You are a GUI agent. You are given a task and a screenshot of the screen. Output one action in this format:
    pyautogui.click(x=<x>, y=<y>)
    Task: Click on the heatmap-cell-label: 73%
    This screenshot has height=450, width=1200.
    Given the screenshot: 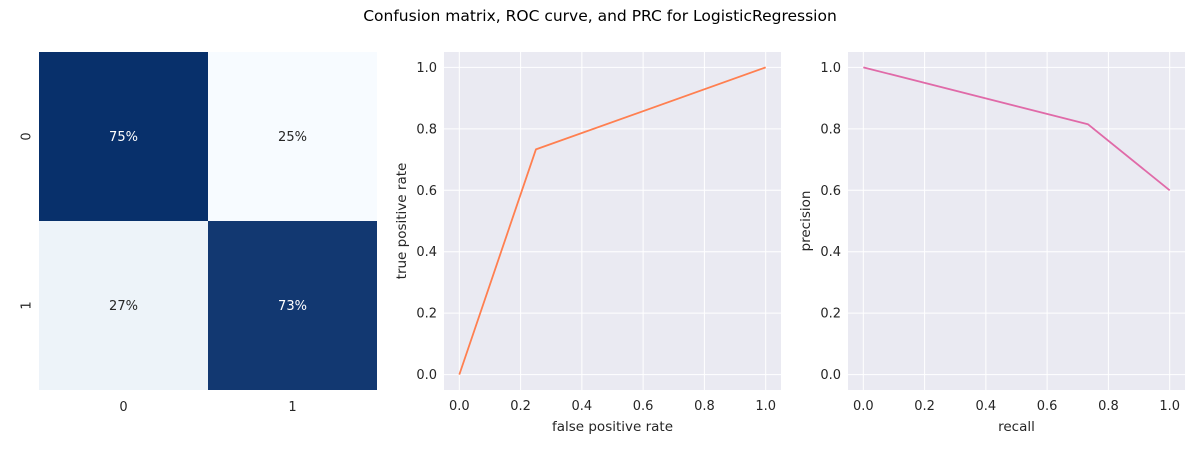 What is the action you would take?
    pyautogui.click(x=292, y=306)
    